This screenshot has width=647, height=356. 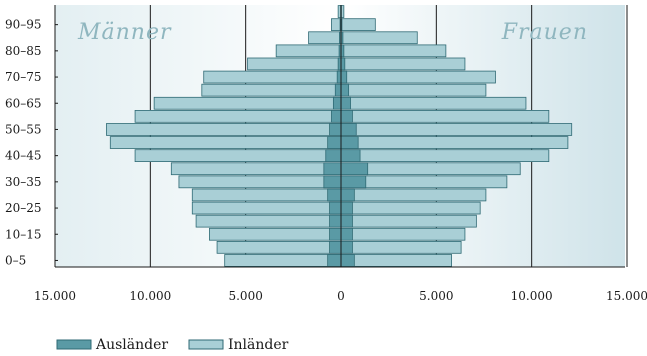 What do you see at coordinates (131, 345) in the screenshot?
I see `legend-label-auslaender: Ausländer` at bounding box center [131, 345].